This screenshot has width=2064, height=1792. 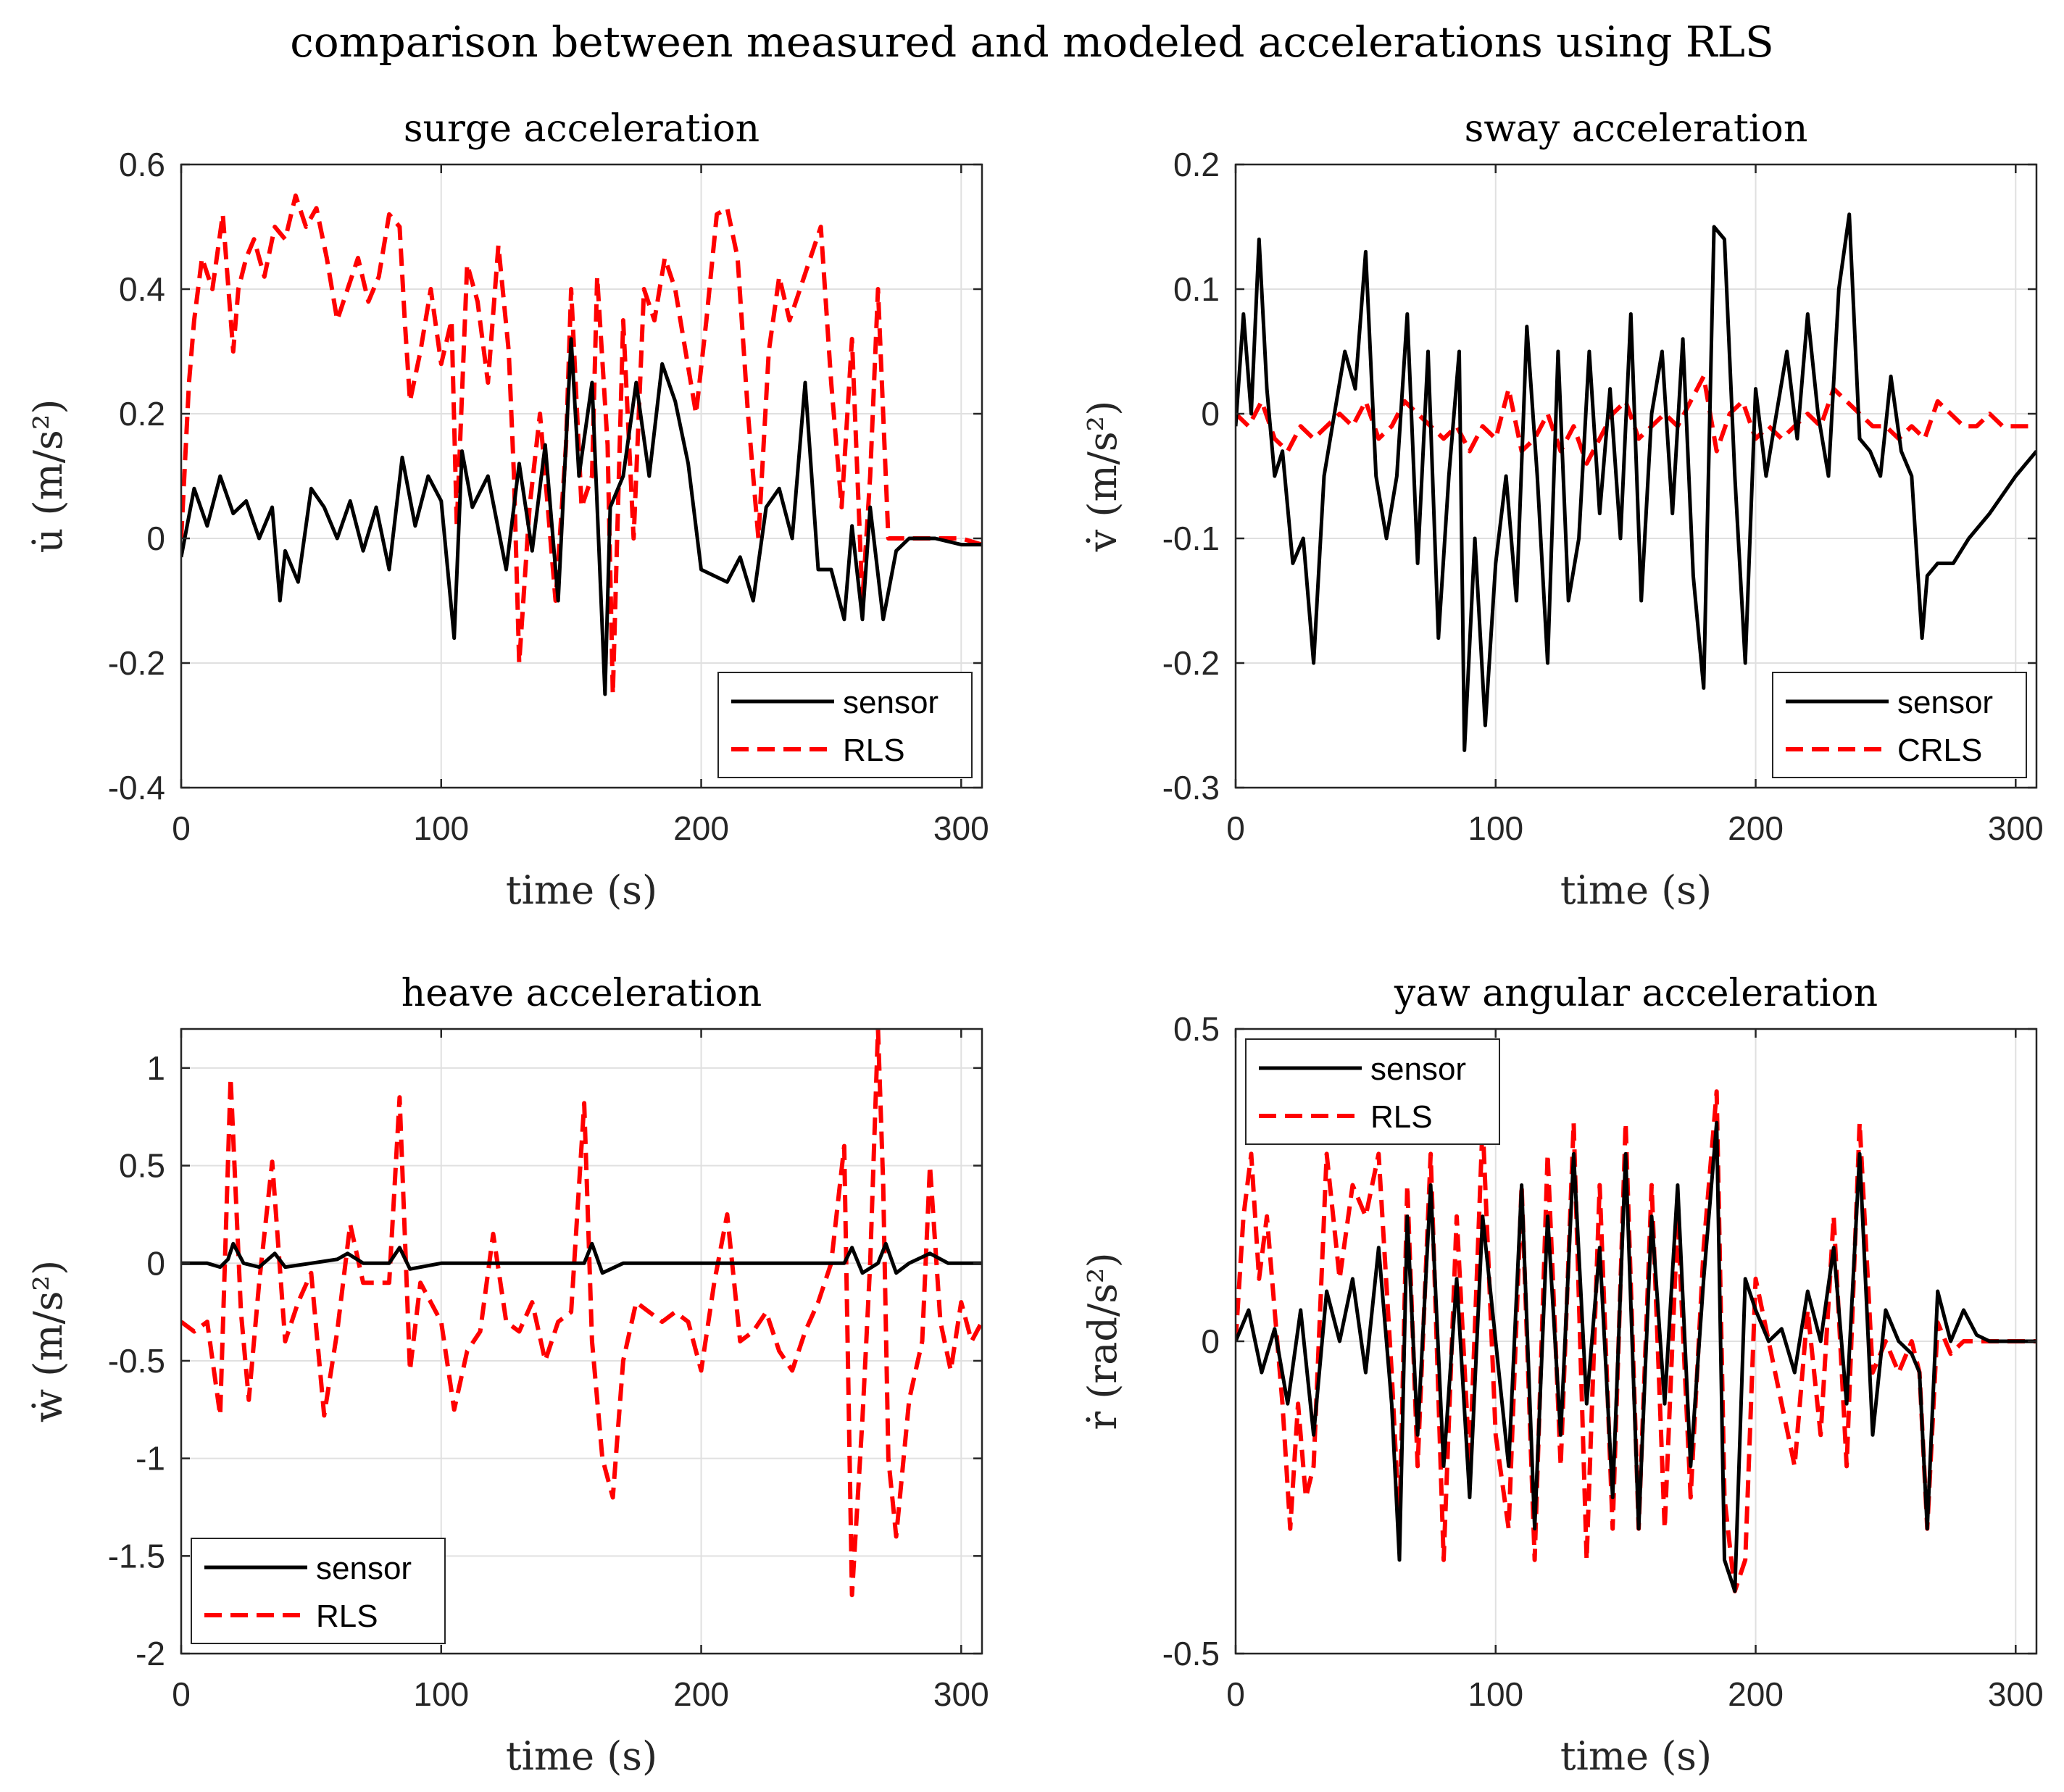 What do you see at coordinates (150, 1459) in the screenshot?
I see `chart-3-y-tick-label: -1` at bounding box center [150, 1459].